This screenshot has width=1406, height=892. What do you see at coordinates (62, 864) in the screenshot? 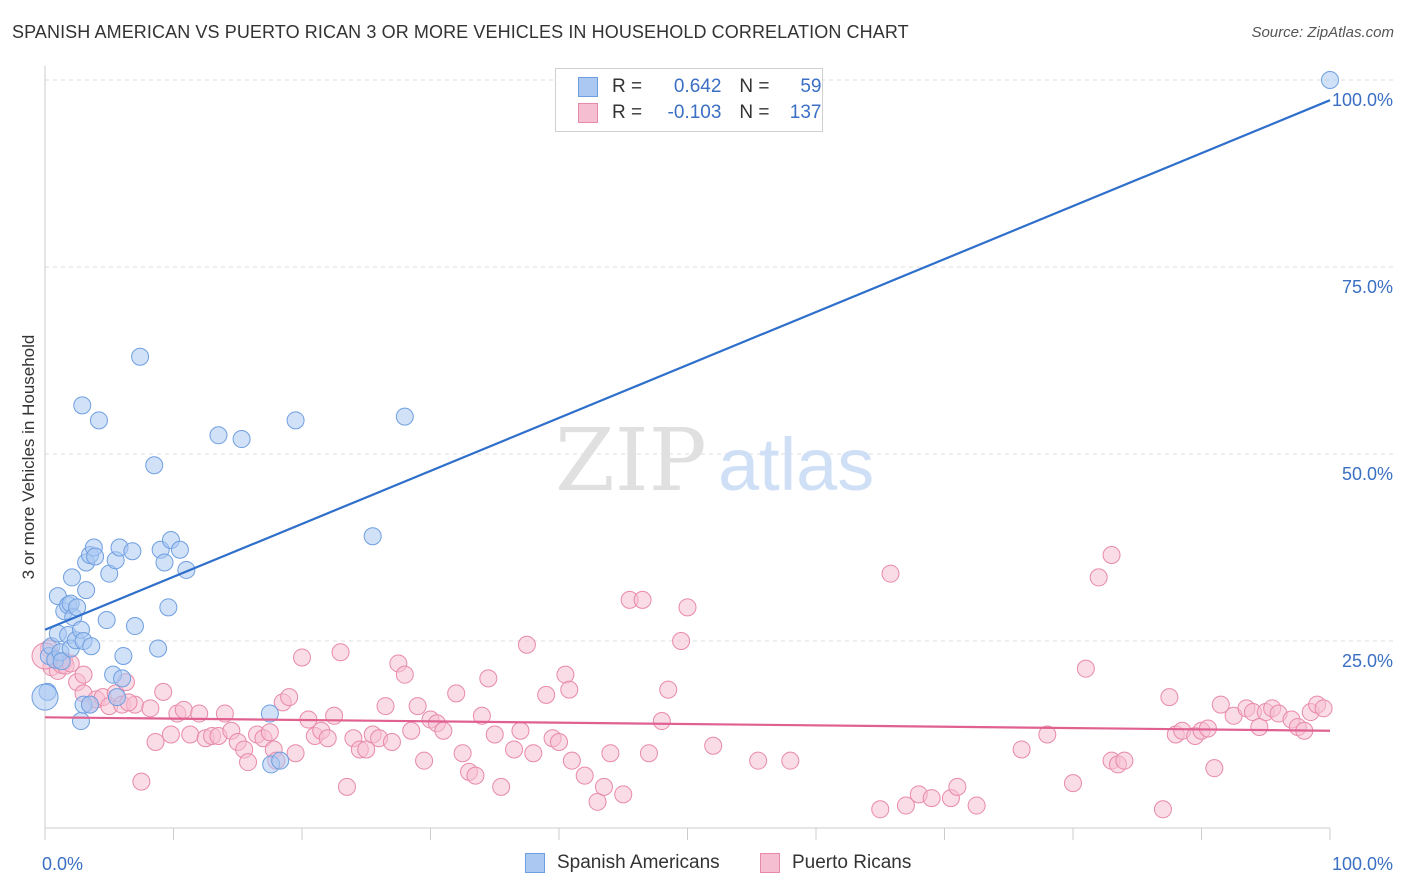
I see `x-tick-label: 0.0%` at bounding box center [62, 864].